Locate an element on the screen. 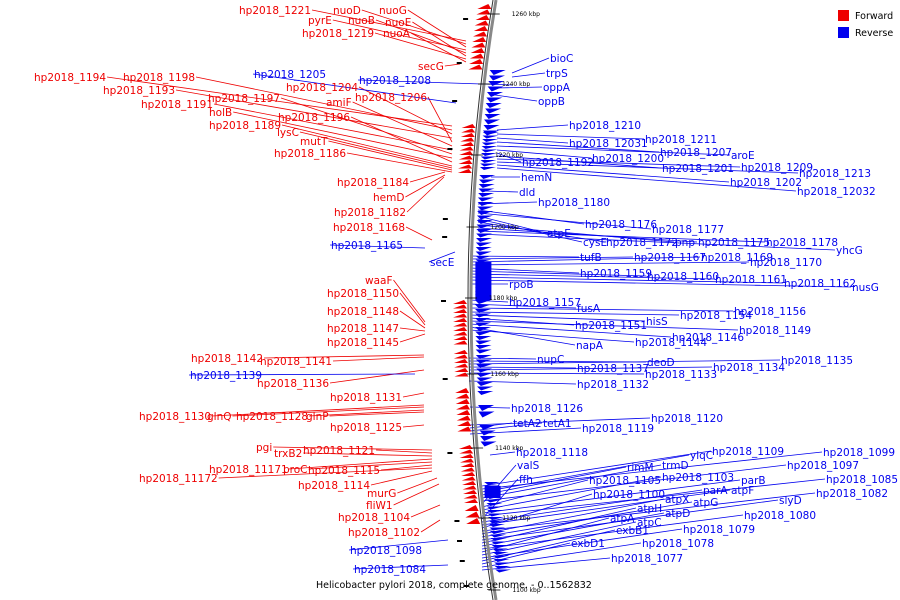 The height and width of the screenshot is (600, 900). gene-label: hp2018_1146 is located at coordinates (708, 338).